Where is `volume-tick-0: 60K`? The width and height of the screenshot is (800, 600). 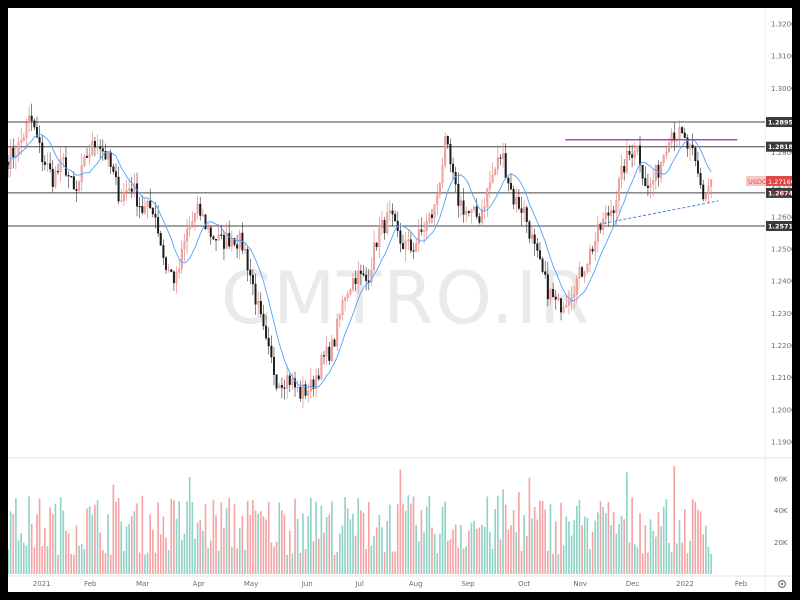
volume-tick-0: 60K is located at coordinates (781, 479).